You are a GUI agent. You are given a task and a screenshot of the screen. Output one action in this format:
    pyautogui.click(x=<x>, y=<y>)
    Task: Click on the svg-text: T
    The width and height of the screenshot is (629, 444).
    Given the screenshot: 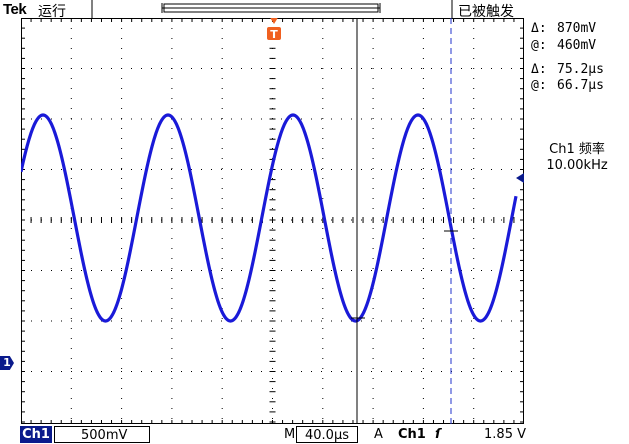 What is the action you would take?
    pyautogui.click(x=274, y=34)
    